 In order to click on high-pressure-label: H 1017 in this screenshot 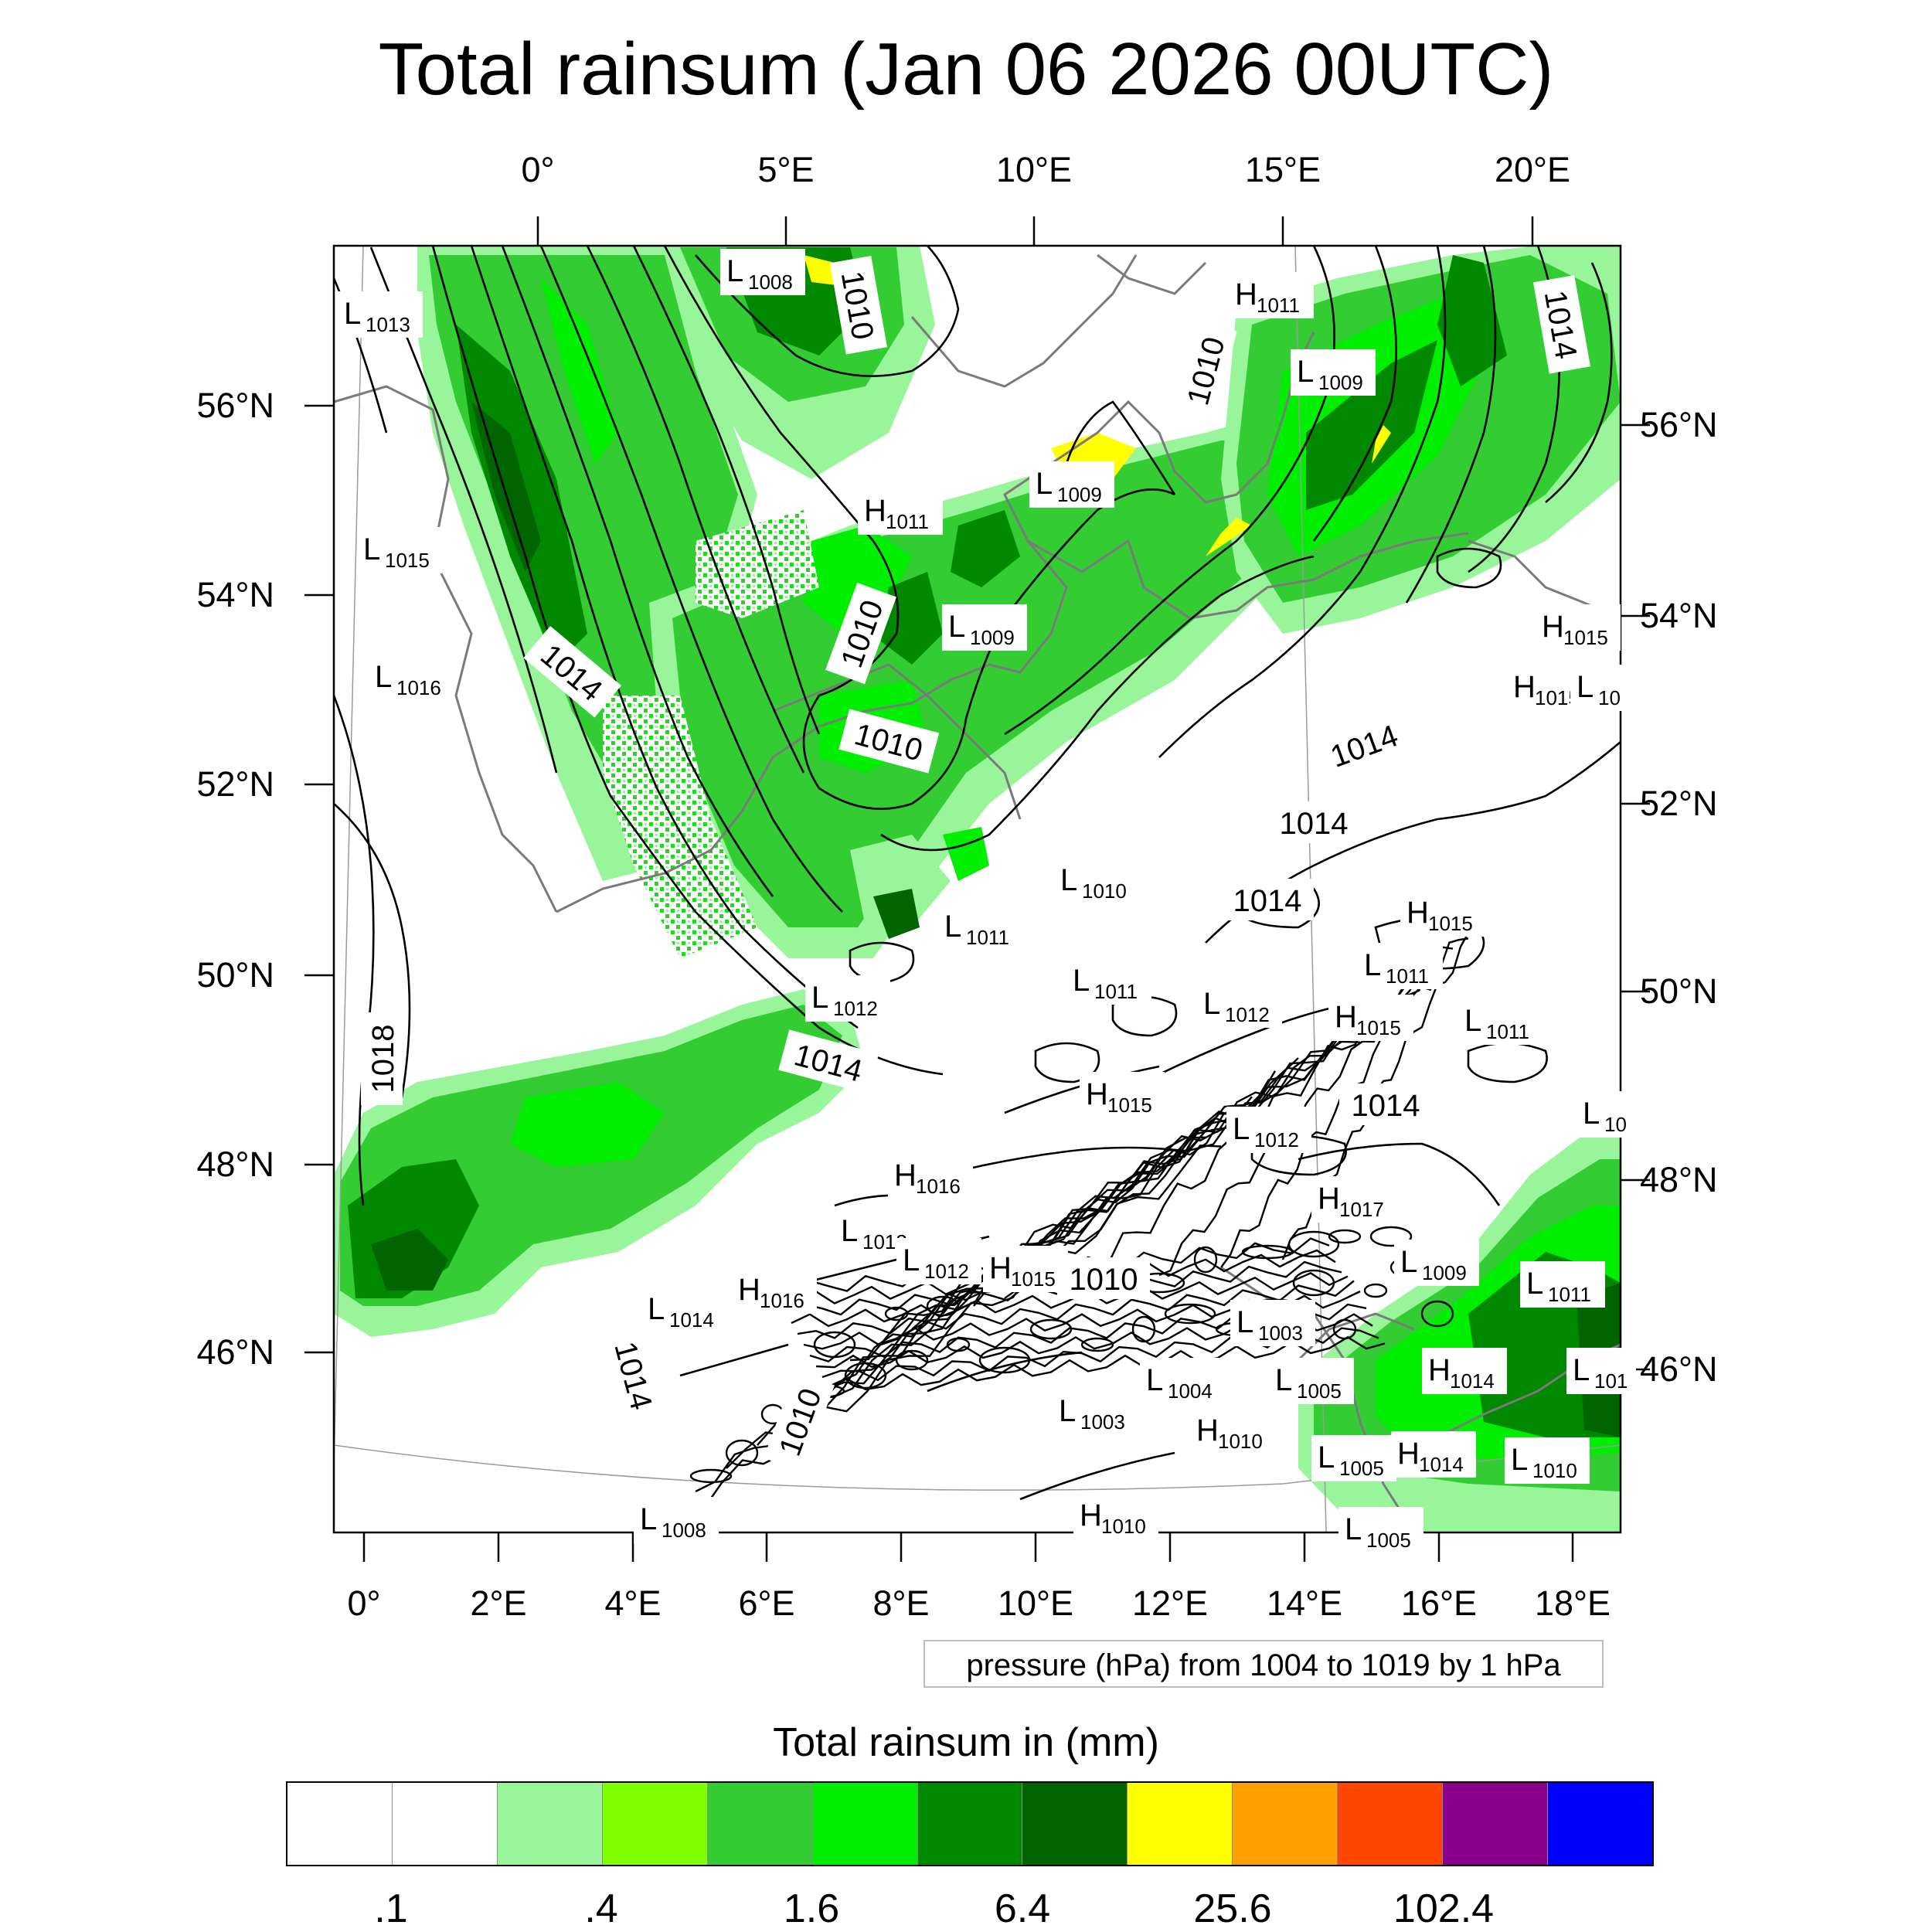, I will do `click(1354, 1199)`.